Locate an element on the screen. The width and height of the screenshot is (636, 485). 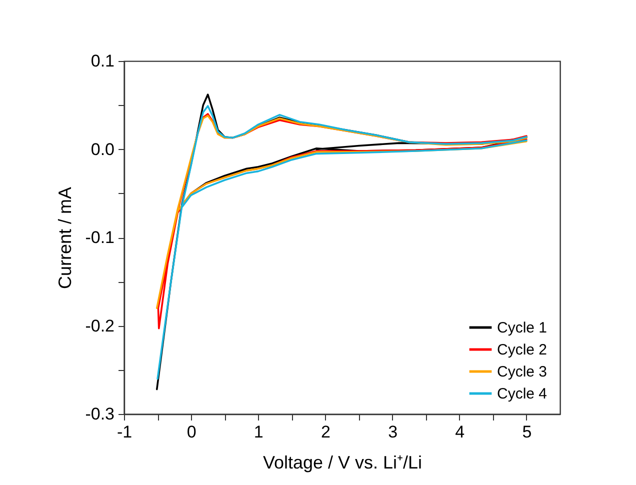
y-tick-label: -0.3 is located at coordinates (99, 414).